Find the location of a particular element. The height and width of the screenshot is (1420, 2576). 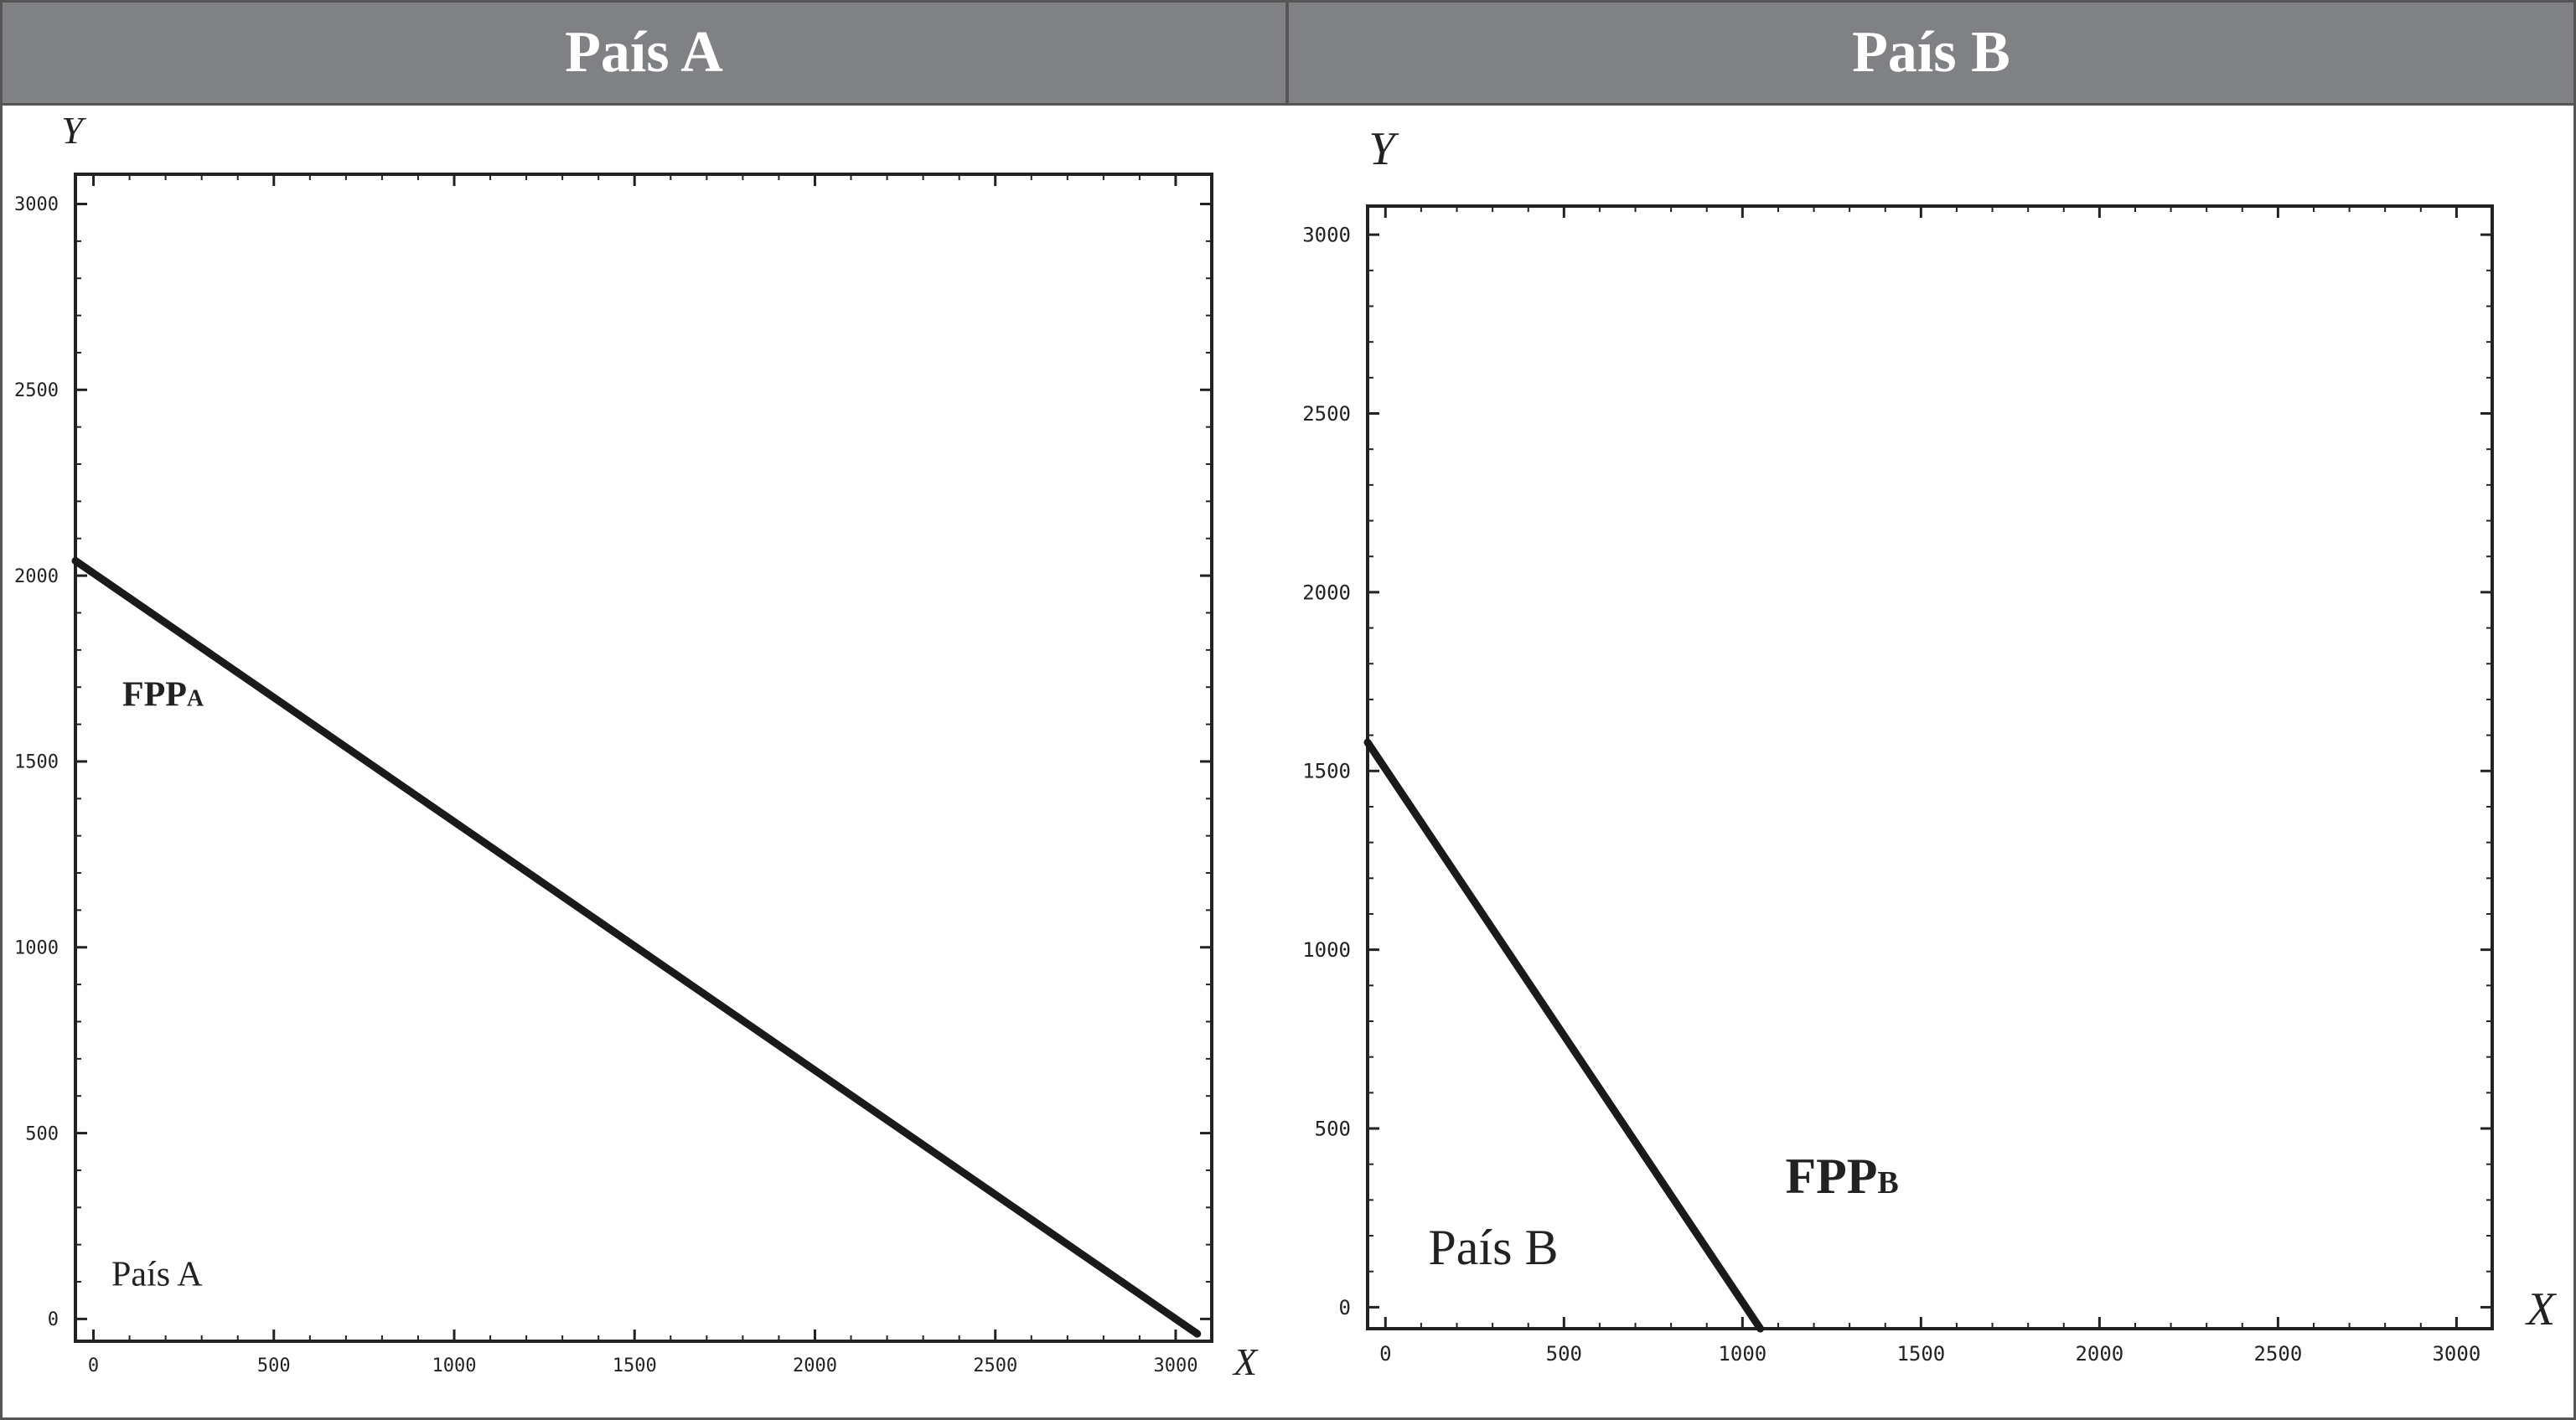

fpp-label: FPPB is located at coordinates (1841, 1176).